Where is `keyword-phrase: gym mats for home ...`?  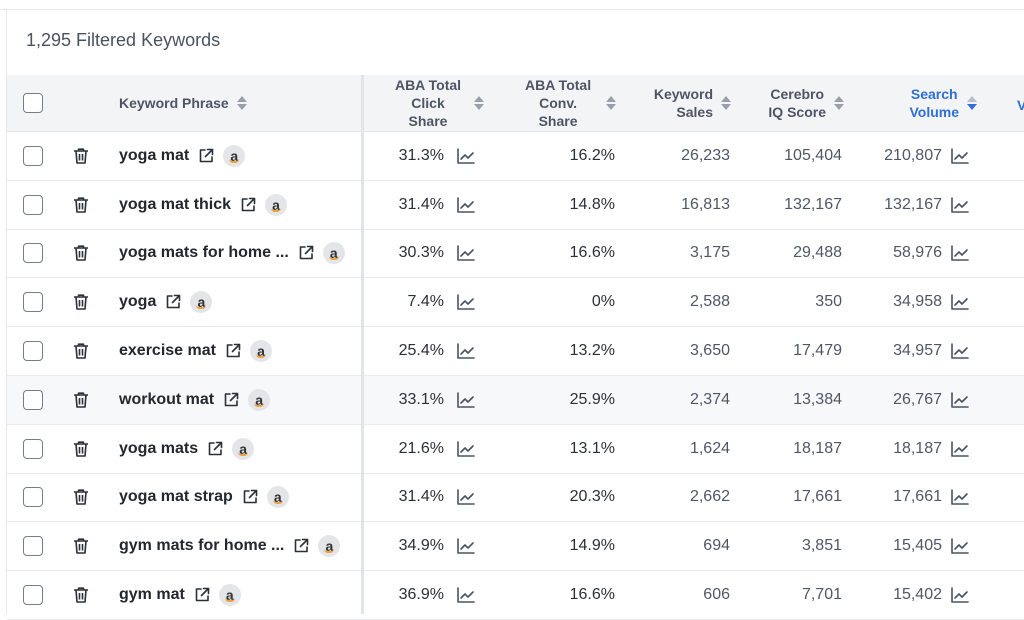
keyword-phrase: gym mats for home ... is located at coordinates (202, 546).